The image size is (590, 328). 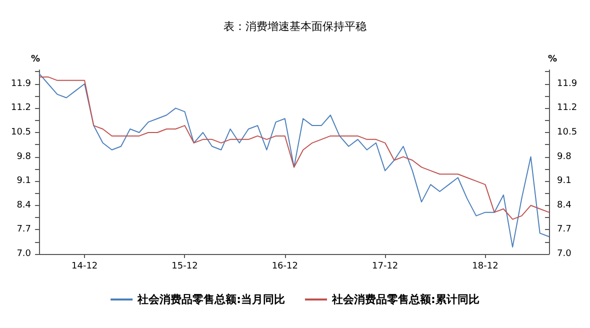 I want to click on x-tick-label: 17-12, so click(x=385, y=267).